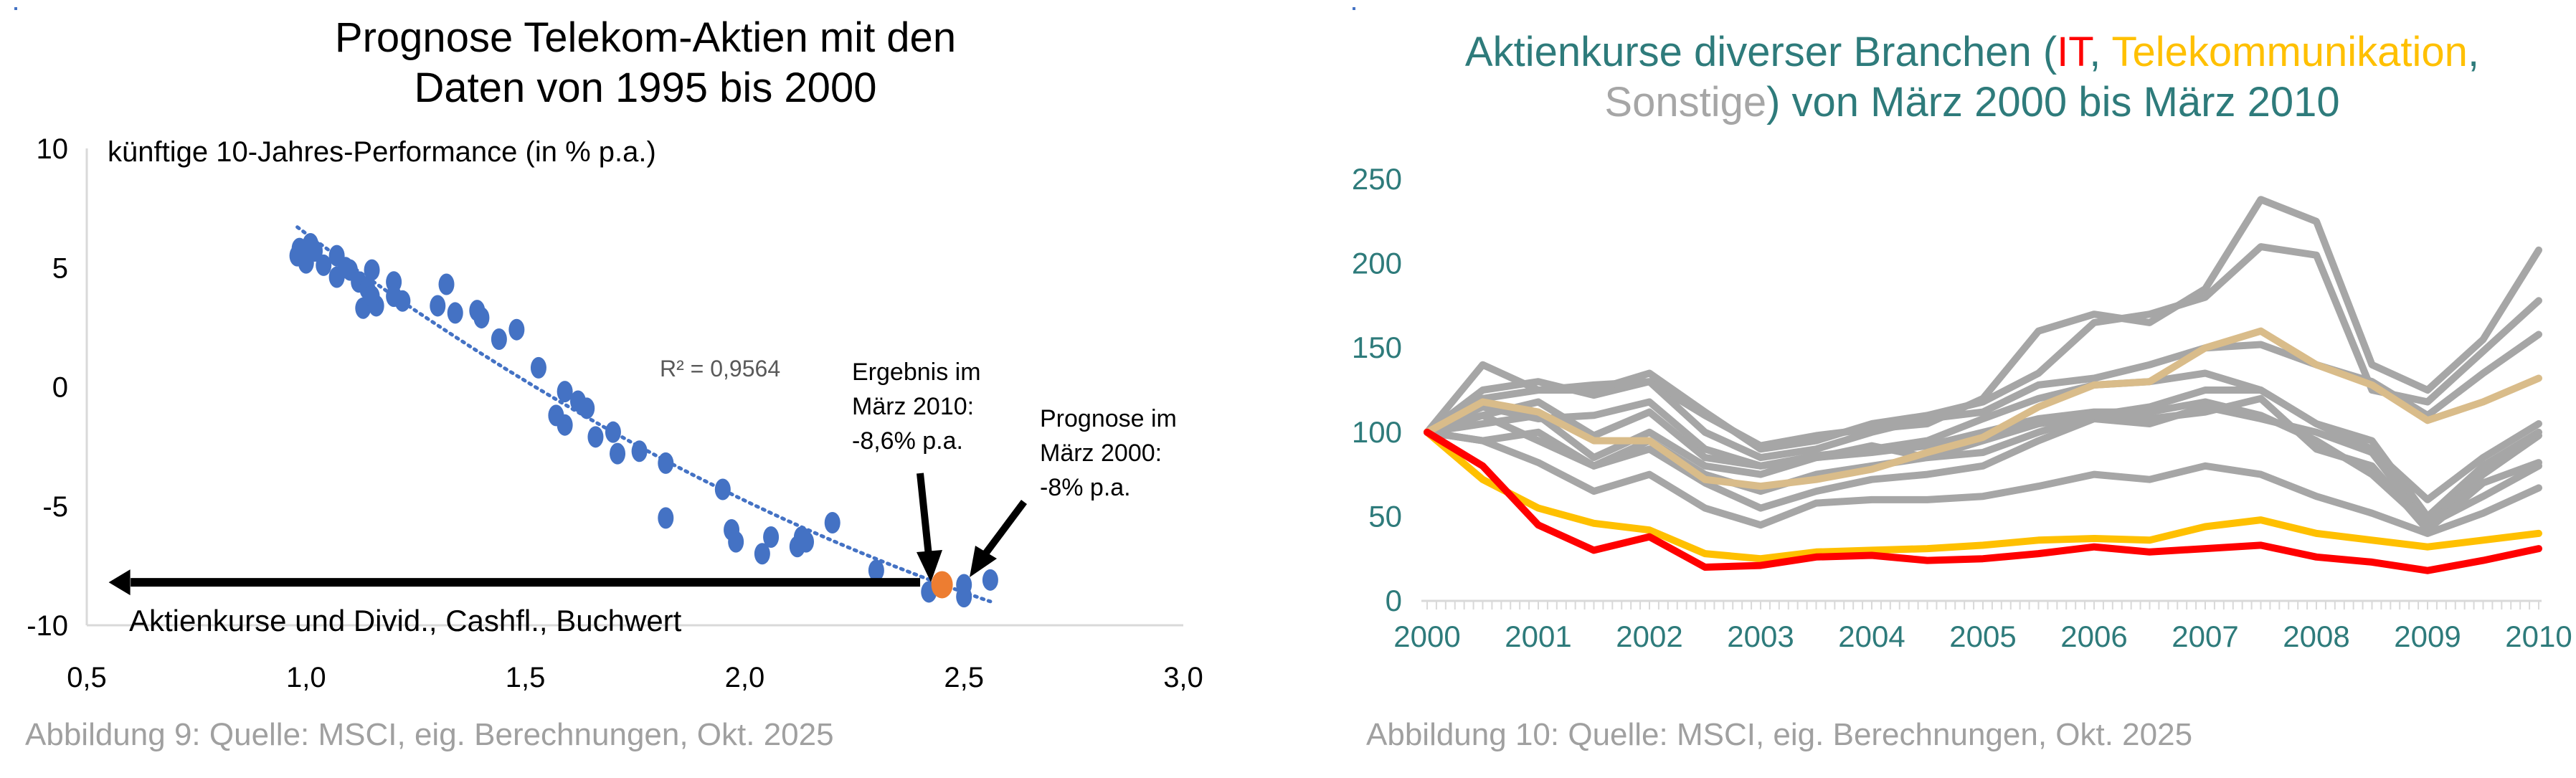 Image resolution: width=2576 pixels, height=778 pixels. What do you see at coordinates (1760, 636) in the screenshot?
I see `x-tick-label: 2003` at bounding box center [1760, 636].